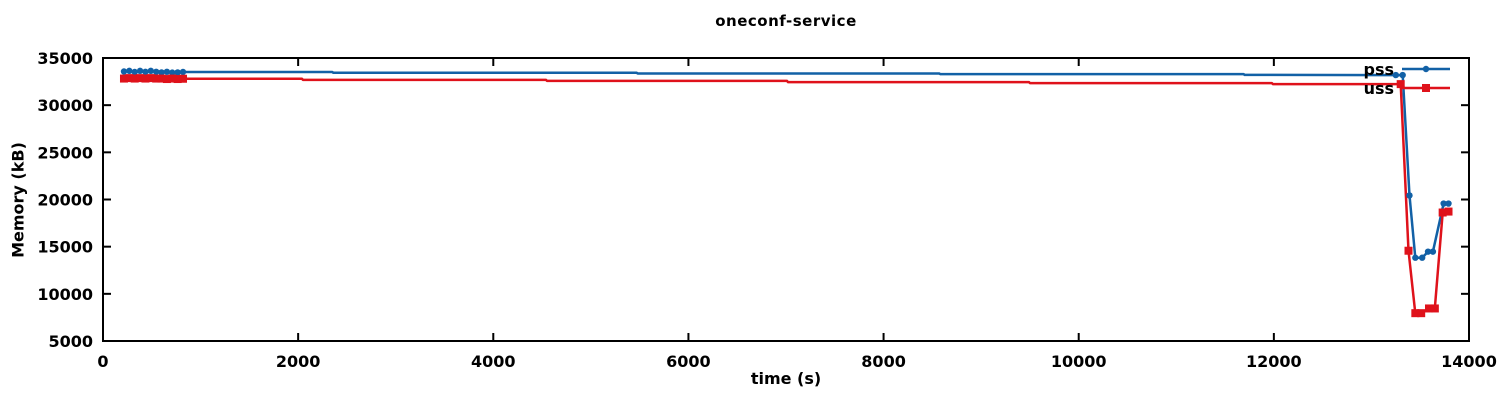 Image resolution: width=1500 pixels, height=400 pixels. I want to click on legend-label-uss: uss, so click(1379, 88).